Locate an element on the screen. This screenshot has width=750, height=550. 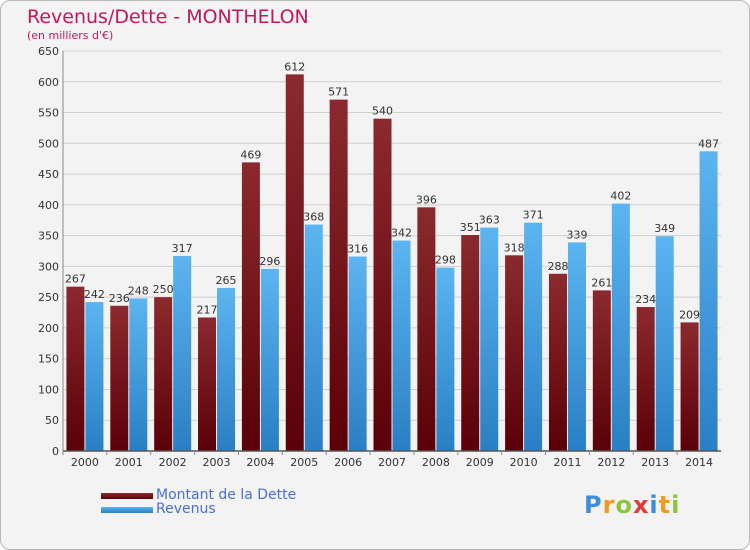
y-tick-label: 500 is located at coordinates (48, 143).